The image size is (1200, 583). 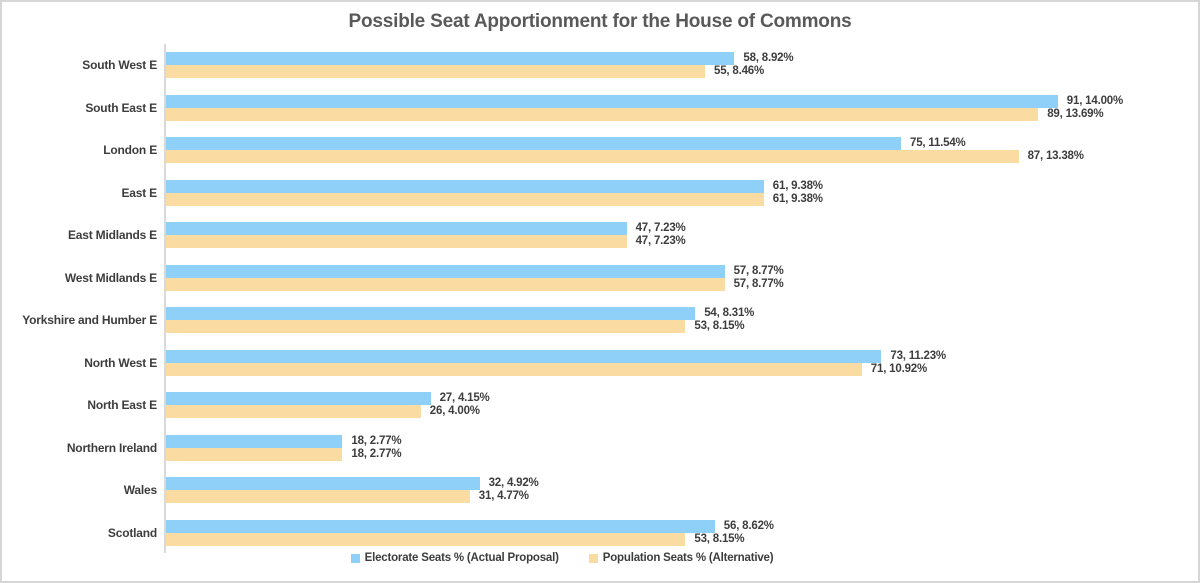 What do you see at coordinates (918, 355) in the screenshot?
I see `bar-value-label: 73, 11.23%` at bounding box center [918, 355].